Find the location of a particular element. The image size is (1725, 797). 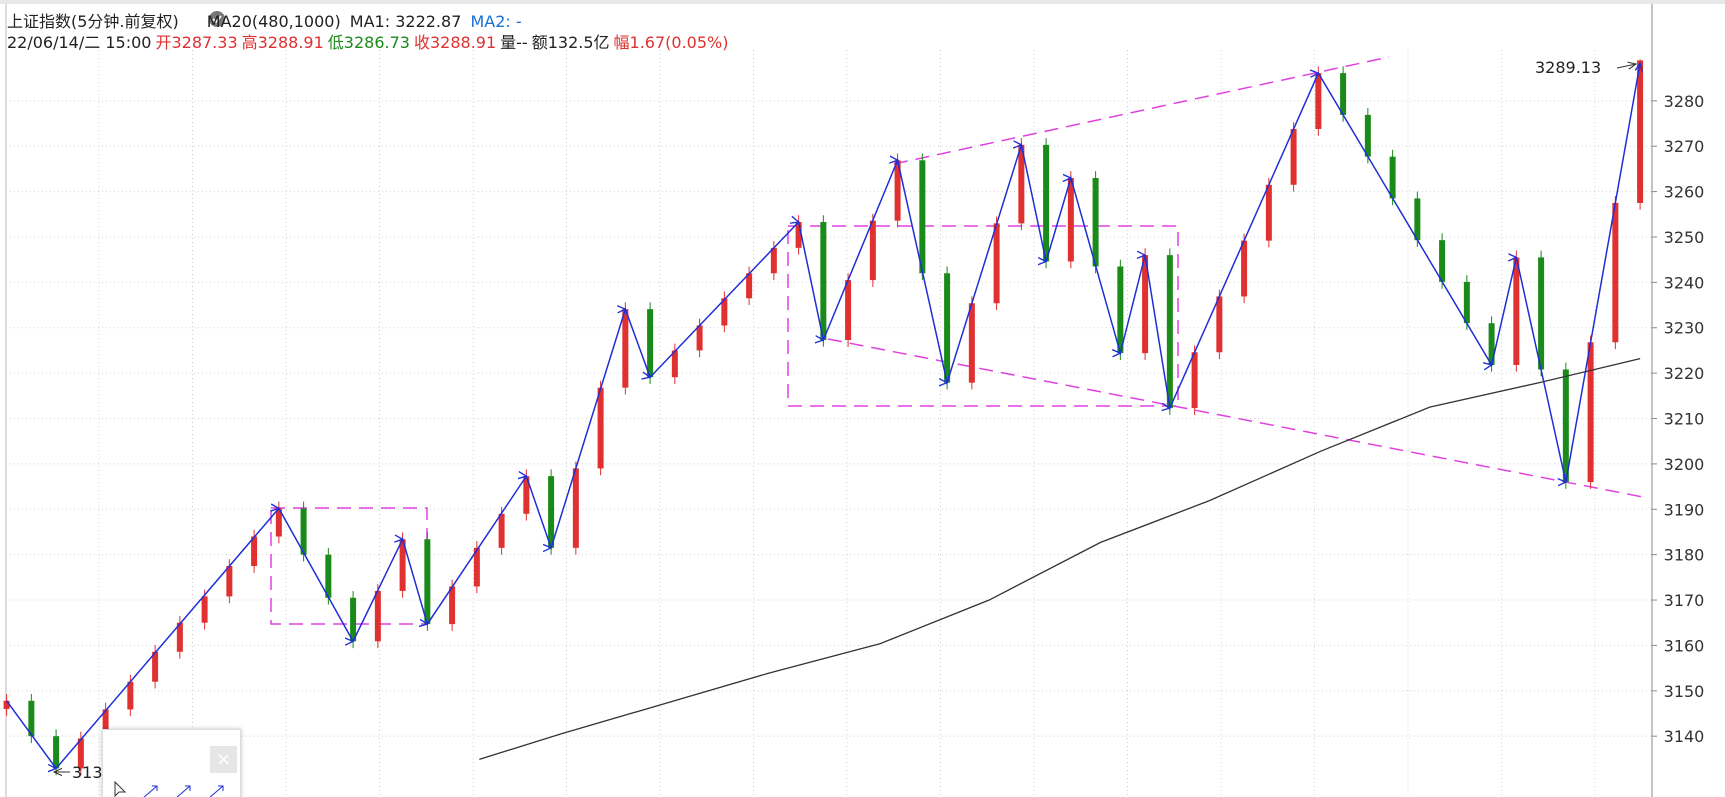

line-tool is located at coordinates (150, 791).